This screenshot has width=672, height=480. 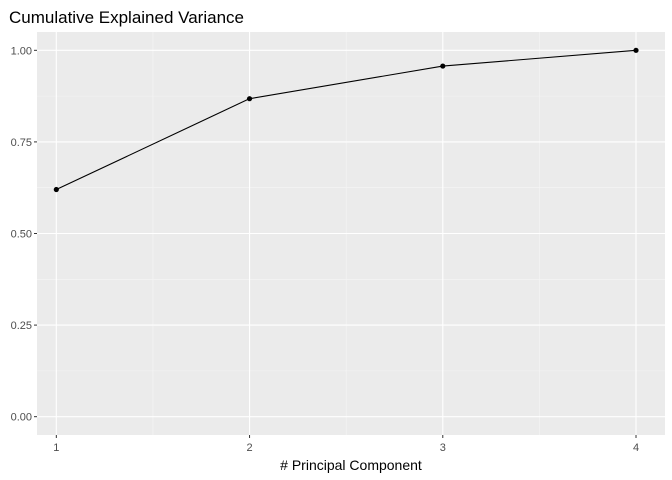 I want to click on x-tick-label: 1, so click(x=56, y=448).